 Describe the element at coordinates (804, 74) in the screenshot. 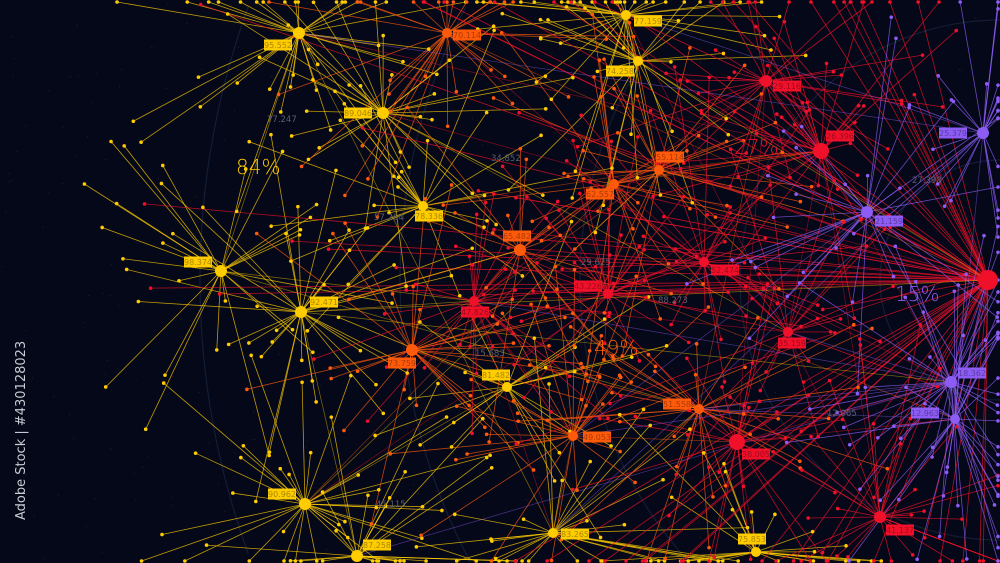

I see `cross-edge` at that location.